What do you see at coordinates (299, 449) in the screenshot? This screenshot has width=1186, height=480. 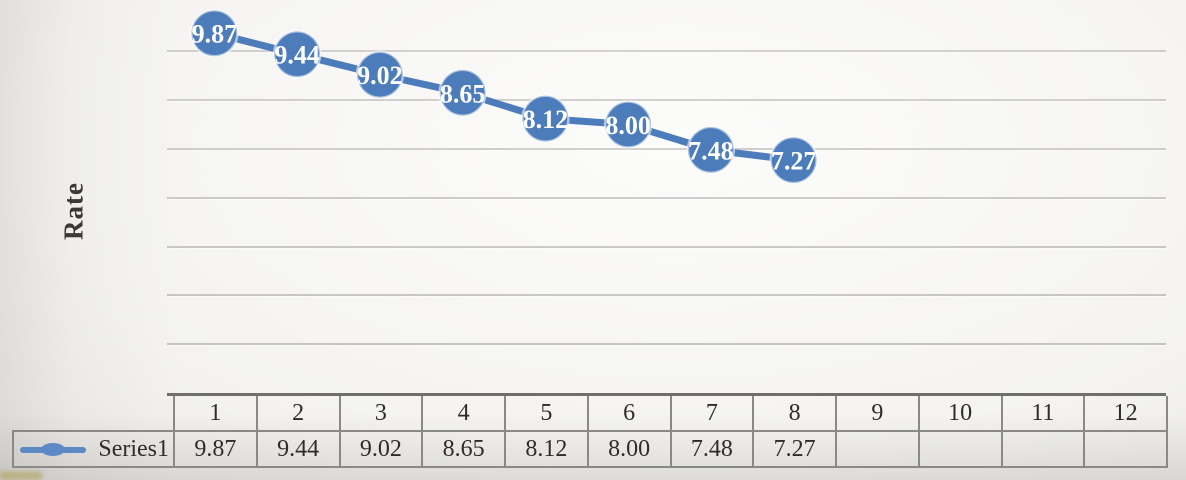 I see `table-value-cell: 9.44` at bounding box center [299, 449].